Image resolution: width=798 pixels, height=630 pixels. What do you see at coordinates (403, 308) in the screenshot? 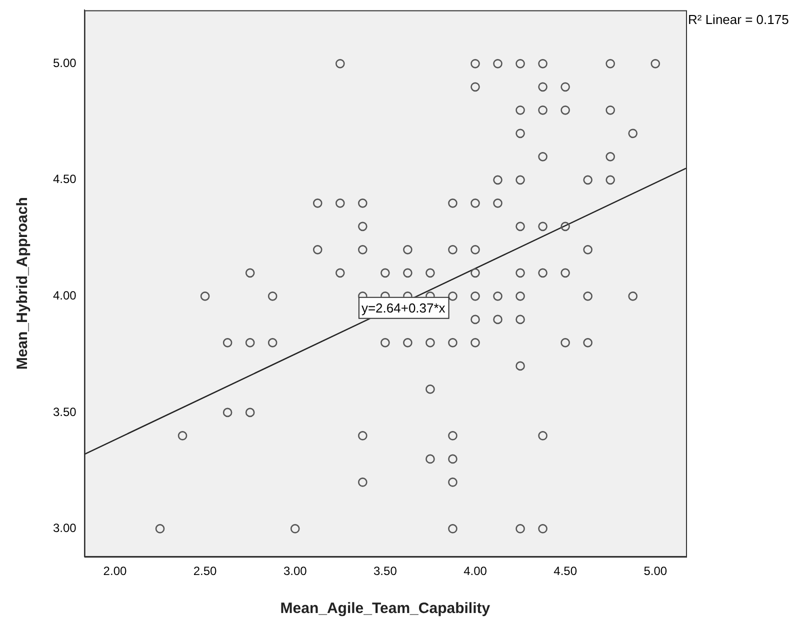
I see `annotation: y=2.64+0.37*x` at bounding box center [403, 308].